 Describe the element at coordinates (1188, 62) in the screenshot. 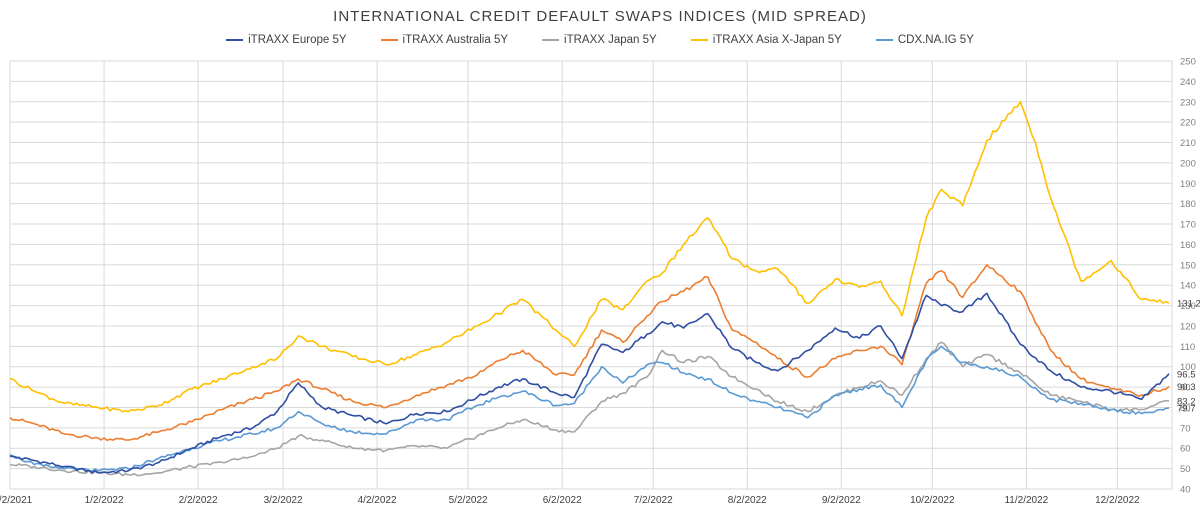

I see `y-tick-label: 250` at that location.